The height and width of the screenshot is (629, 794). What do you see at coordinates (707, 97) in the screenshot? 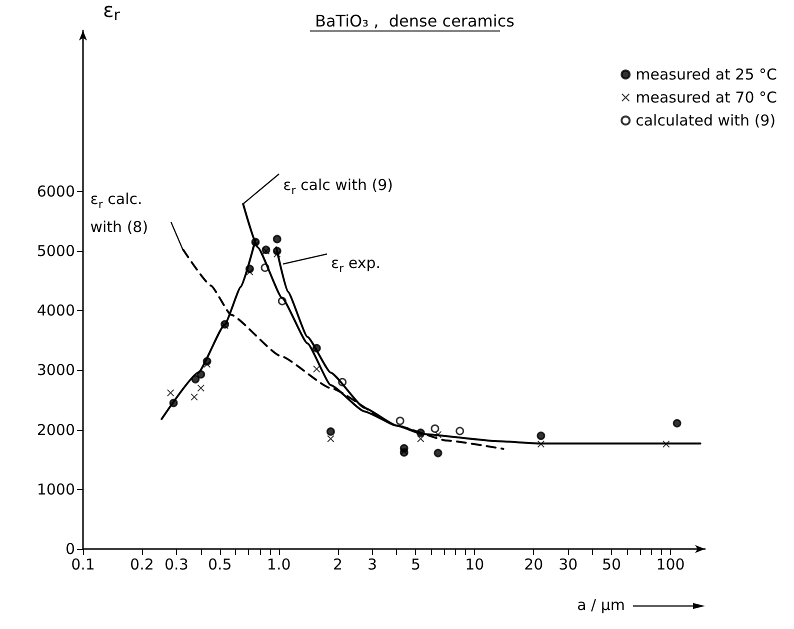
I see `legend-label: measured at 70 °C` at bounding box center [707, 97].